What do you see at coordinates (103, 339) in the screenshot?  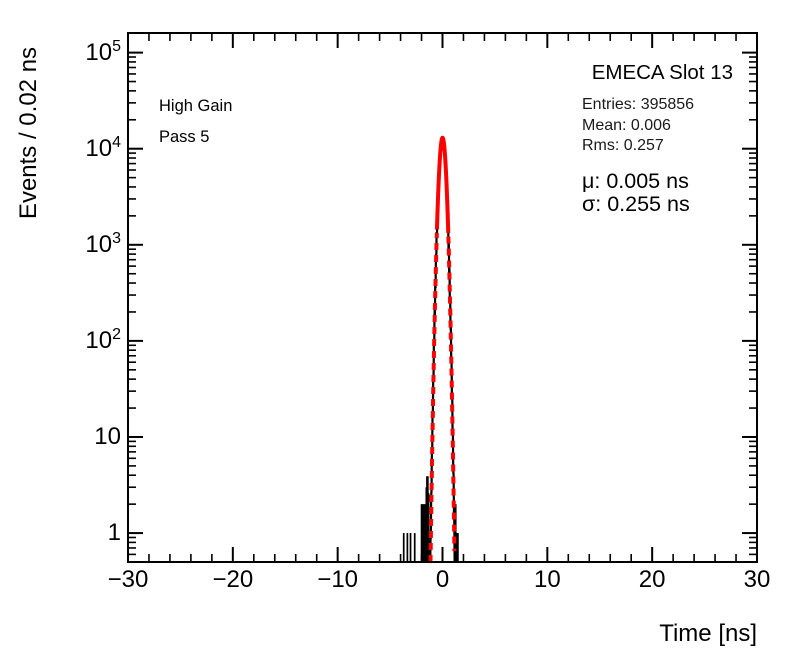 I see `y-tick-label: 10²` at bounding box center [103, 339].